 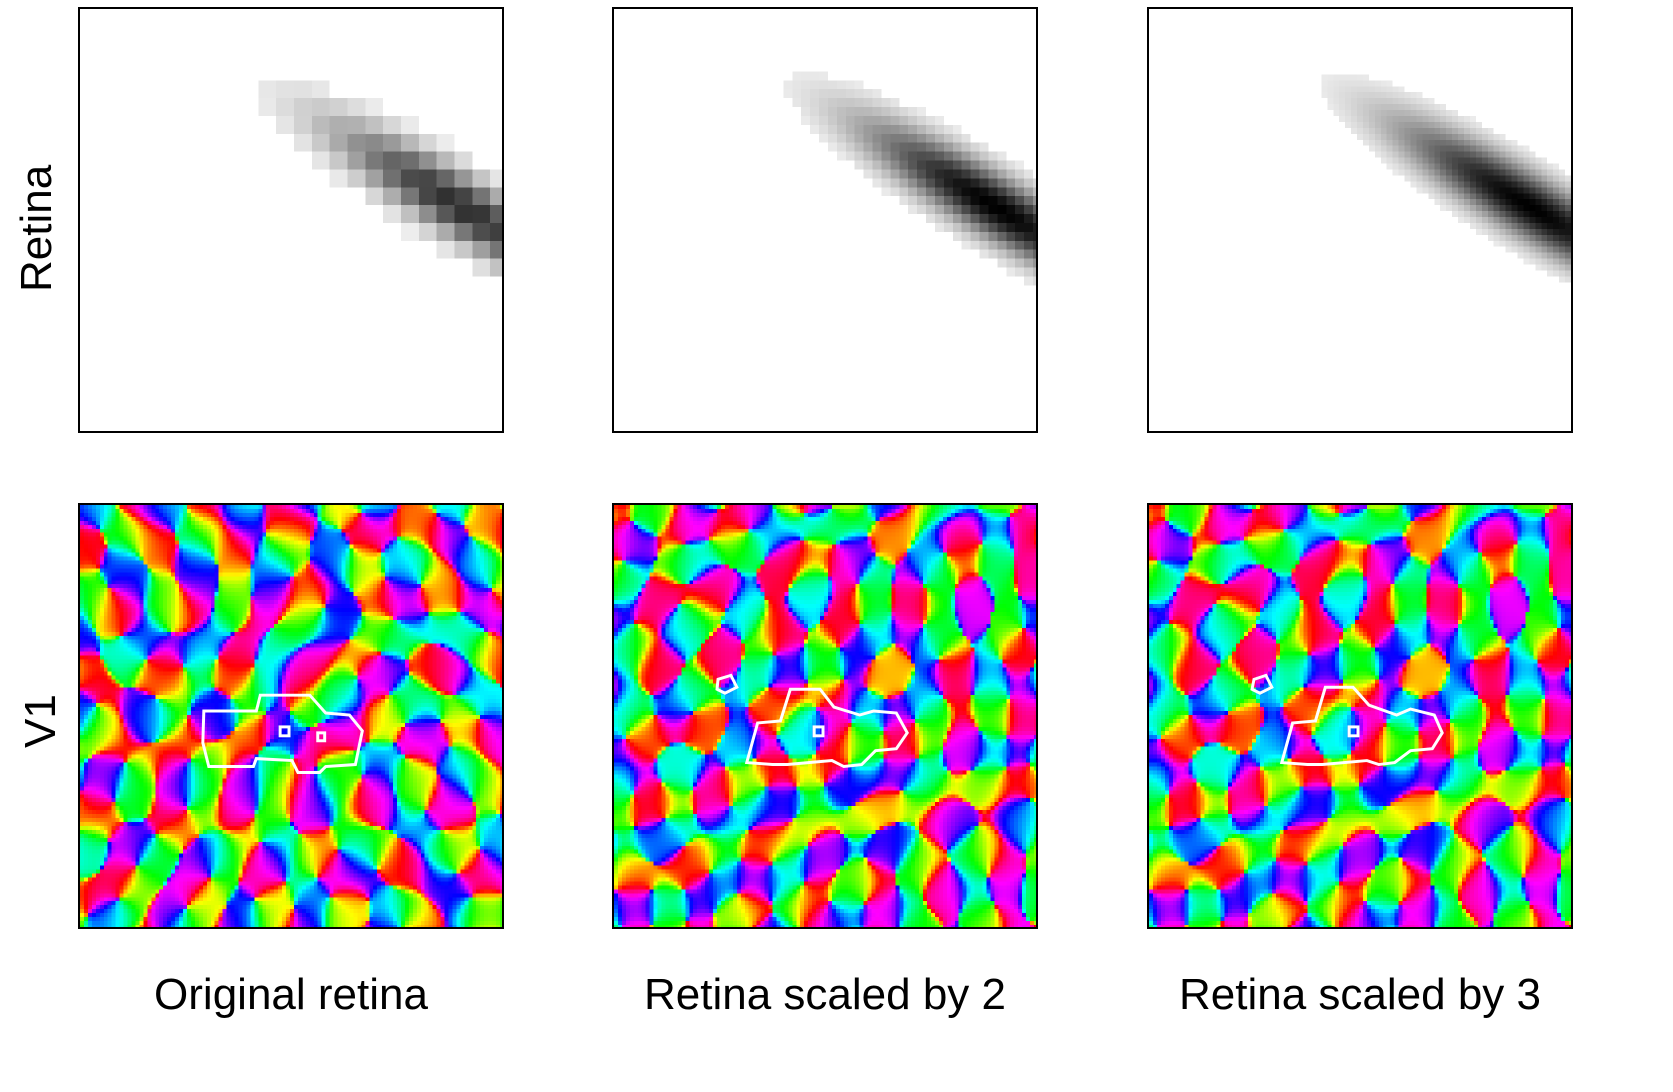 I want to click on v1-panel-original, so click(x=291, y=716).